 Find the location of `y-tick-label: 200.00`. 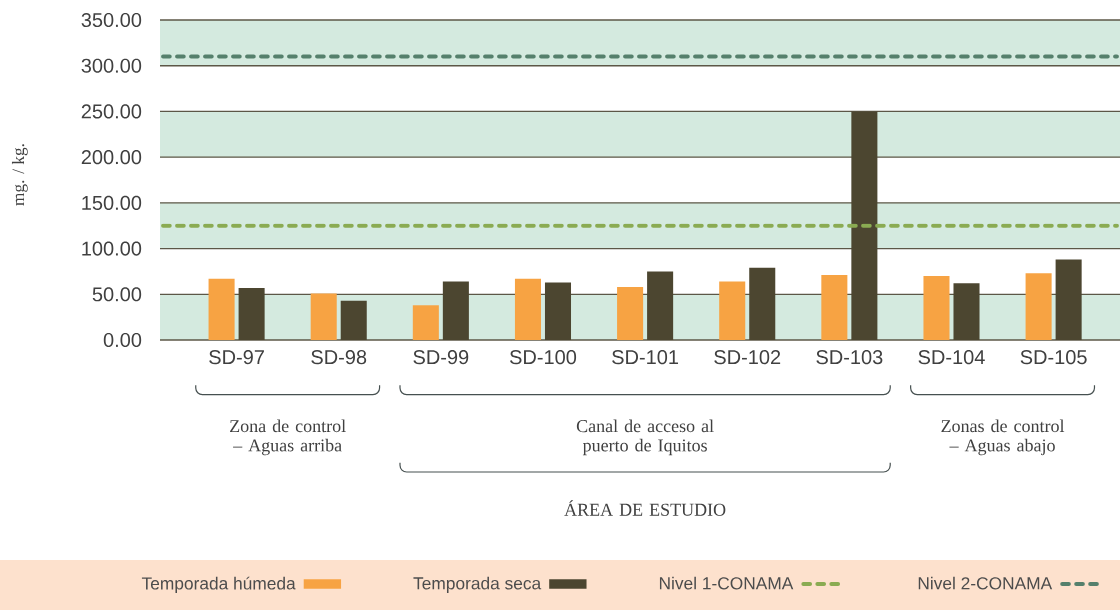

y-tick-label: 200.00 is located at coordinates (111, 157).